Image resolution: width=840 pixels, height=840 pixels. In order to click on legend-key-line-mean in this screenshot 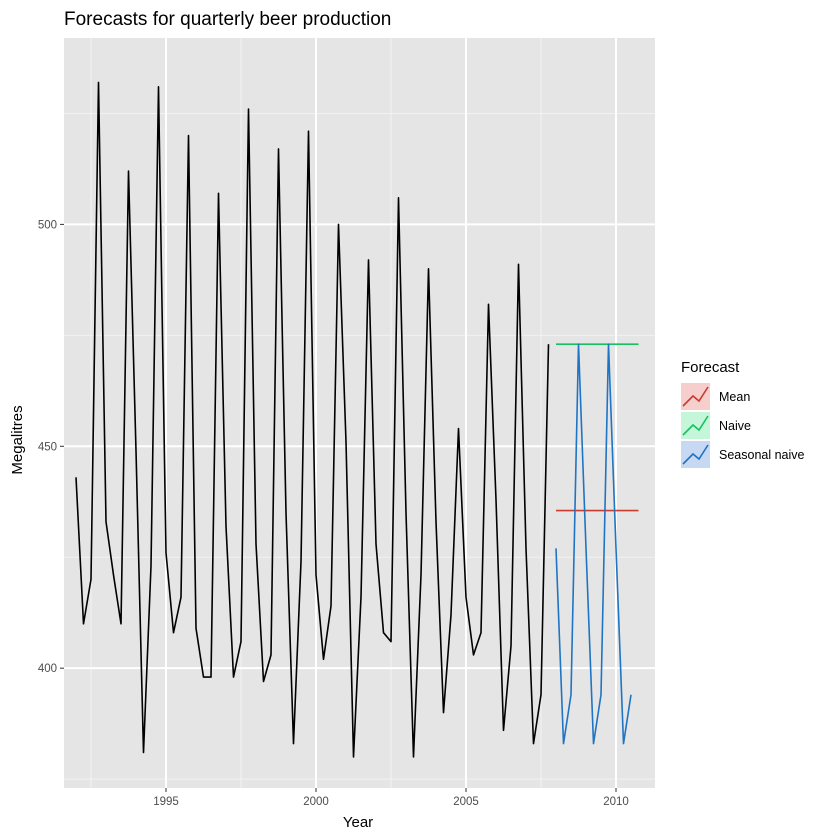, I will do `click(695, 396)`.